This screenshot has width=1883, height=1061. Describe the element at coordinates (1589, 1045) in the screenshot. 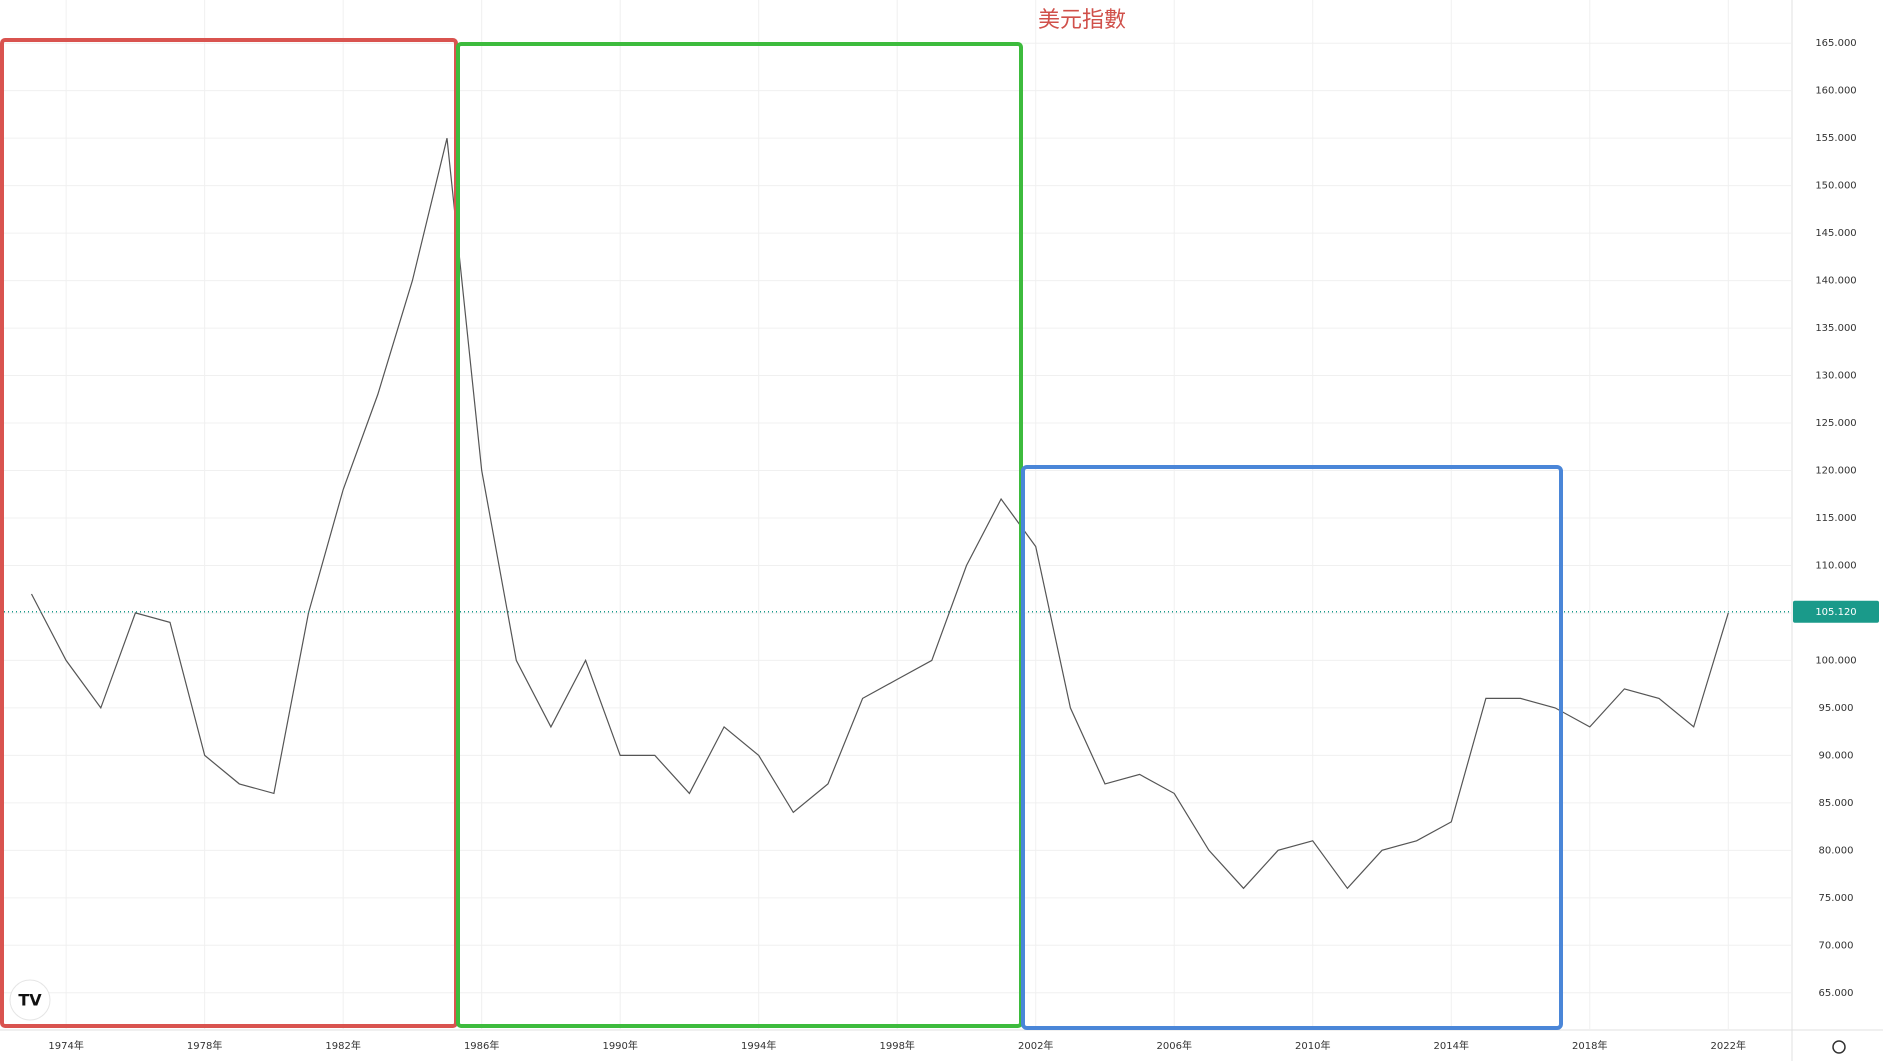

I see `x-tick-label: 2018年` at that location.